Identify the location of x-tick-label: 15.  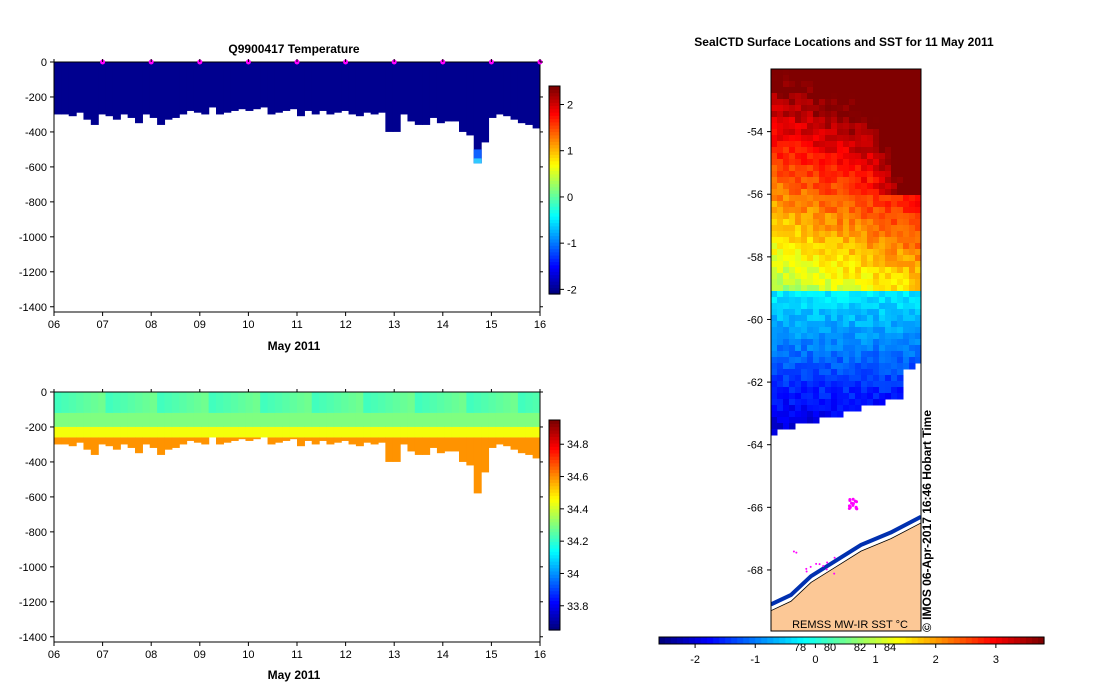
(491, 325).